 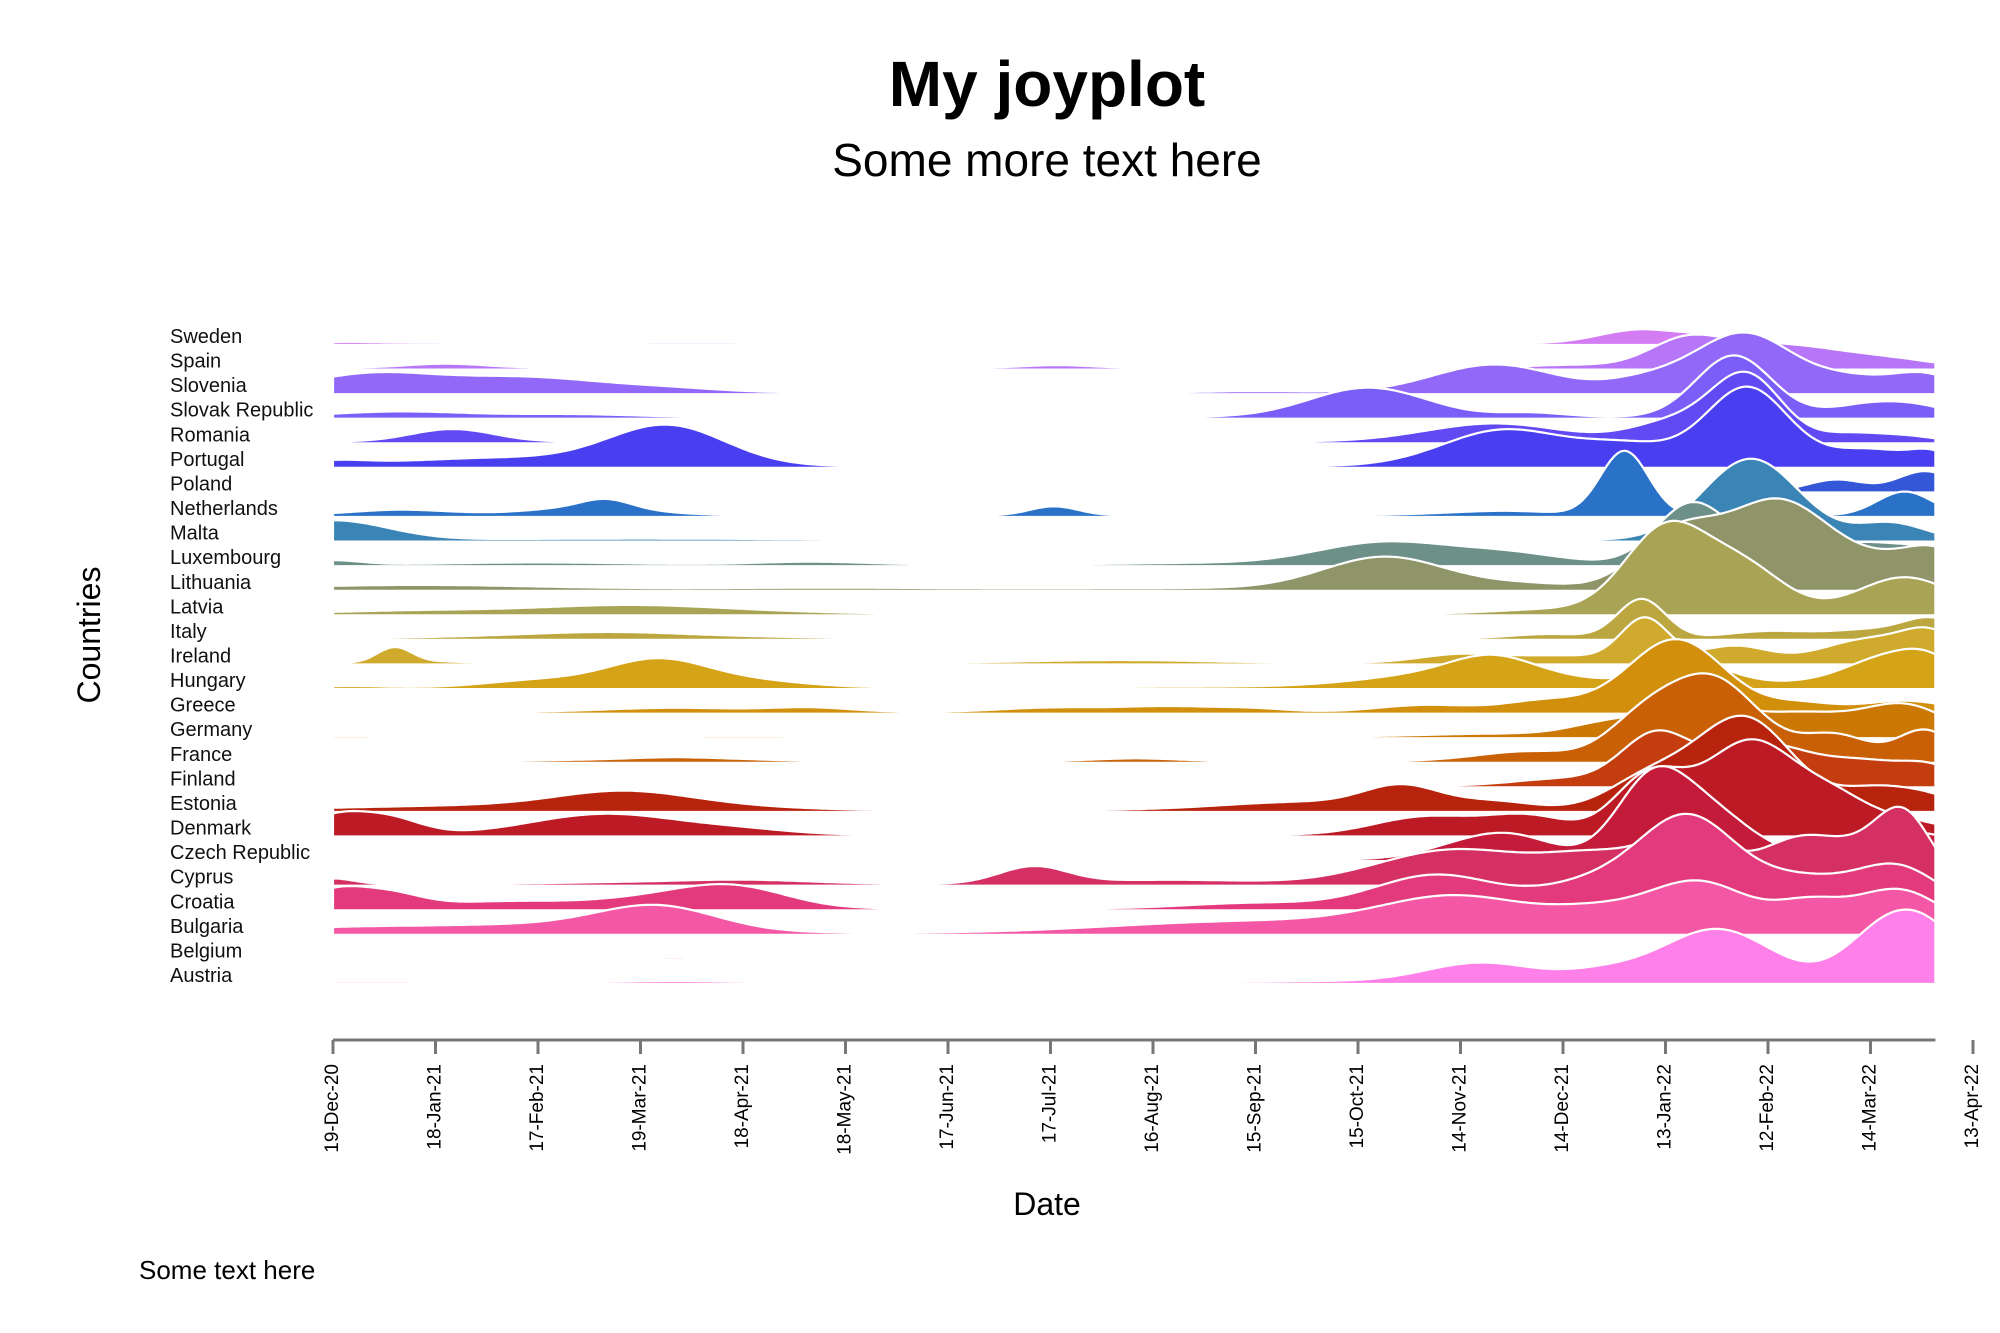 I want to click on country-label: Germany, so click(x=211, y=730).